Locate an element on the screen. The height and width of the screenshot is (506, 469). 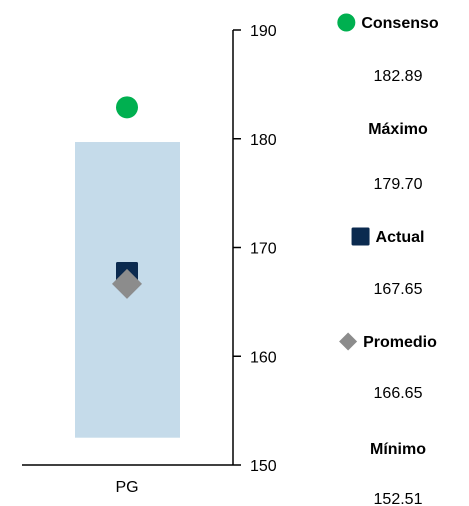
legend-title-promedio: Promedio is located at coordinates (400, 342).